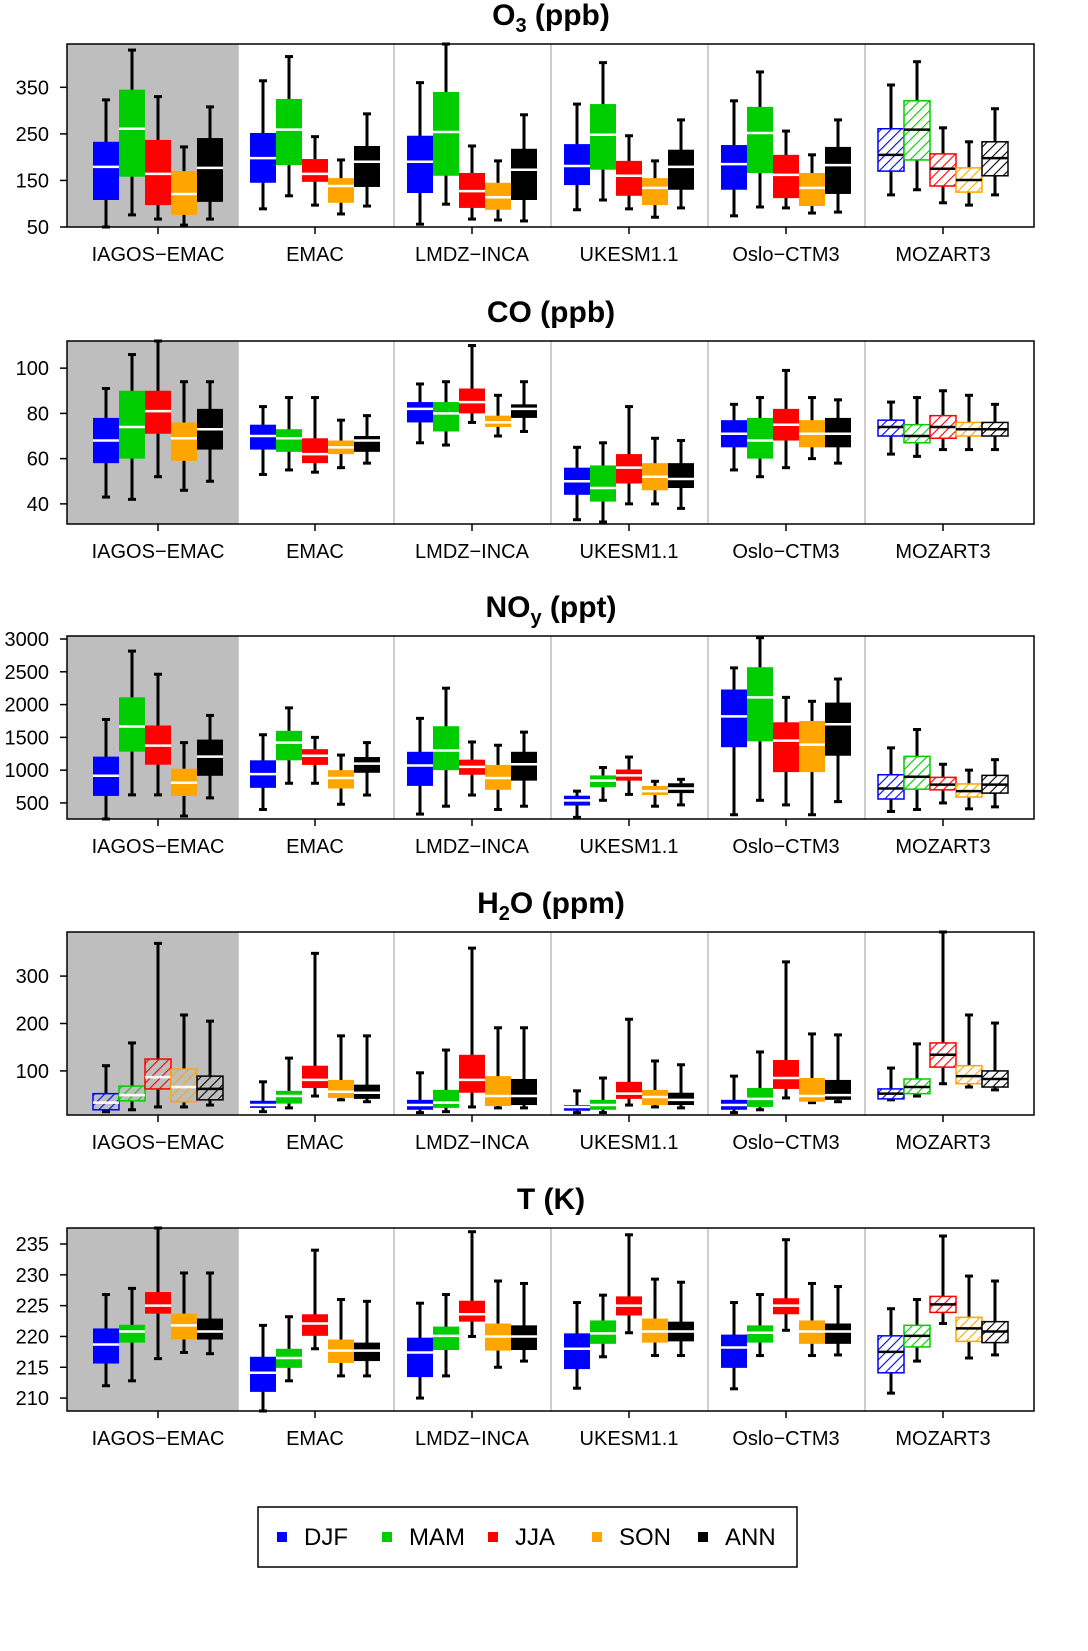  I want to click on y-tick-label: 230, so click(32, 1276).